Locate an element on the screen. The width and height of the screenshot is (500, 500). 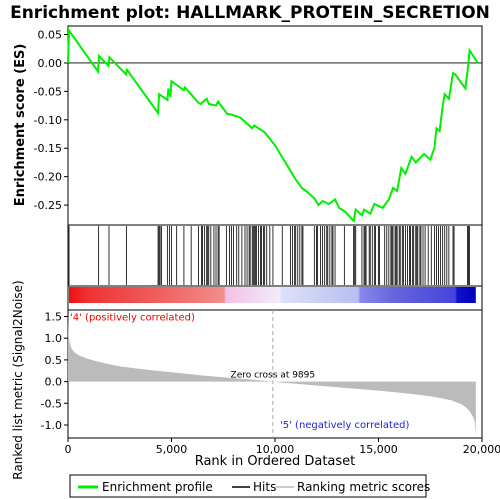
es-y-tick-label: -0.05 is located at coordinates (48, 91).